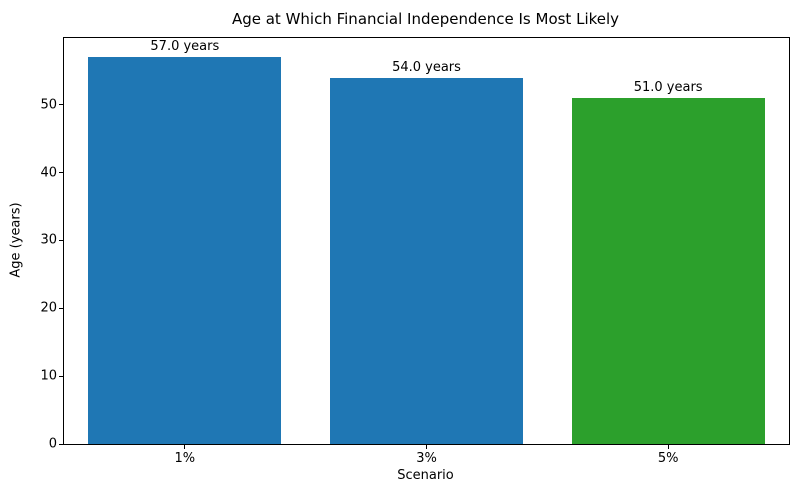 This screenshot has width=800, height=500. Describe the element at coordinates (16, 240) in the screenshot. I see `y-axis-label: Age (years)` at that location.